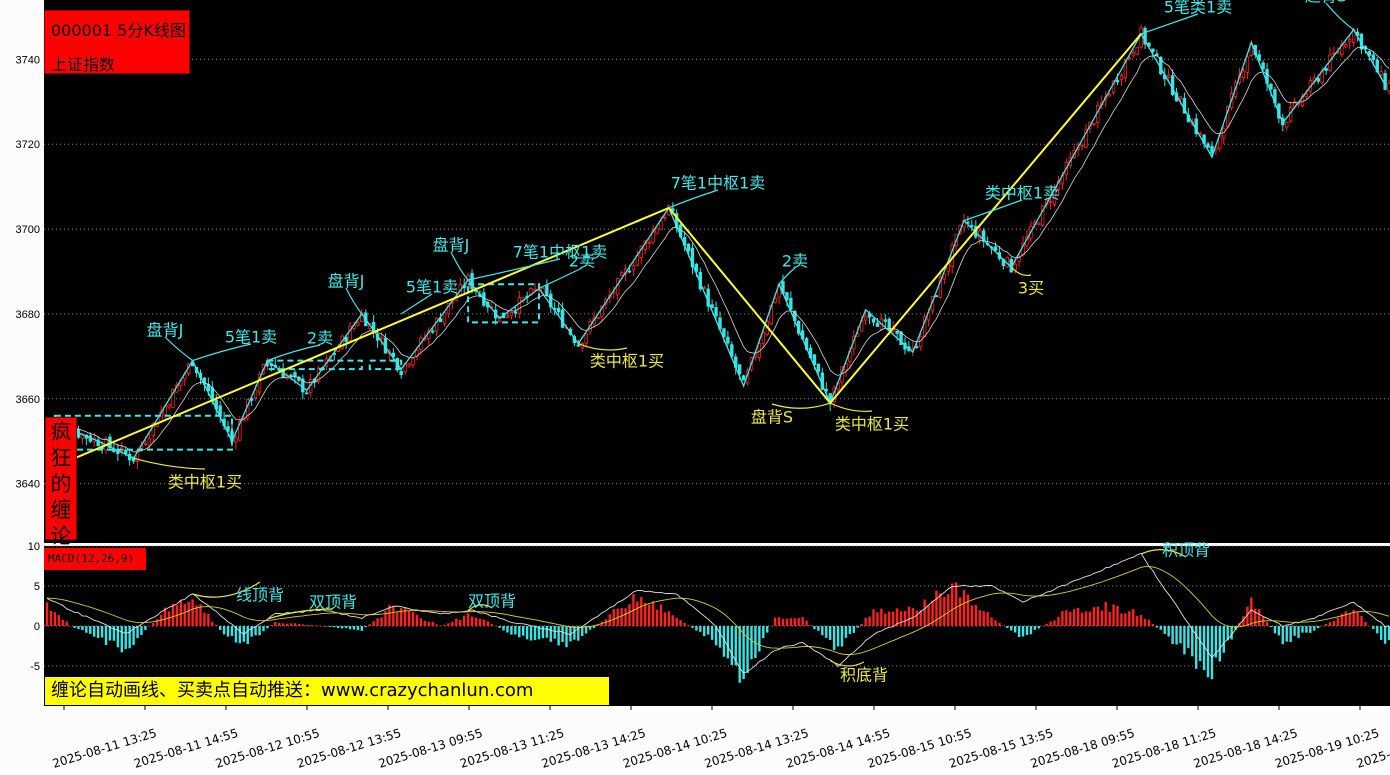 The height and width of the screenshot is (775, 1390). I want to click on banner-char: 缠, so click(61, 510).